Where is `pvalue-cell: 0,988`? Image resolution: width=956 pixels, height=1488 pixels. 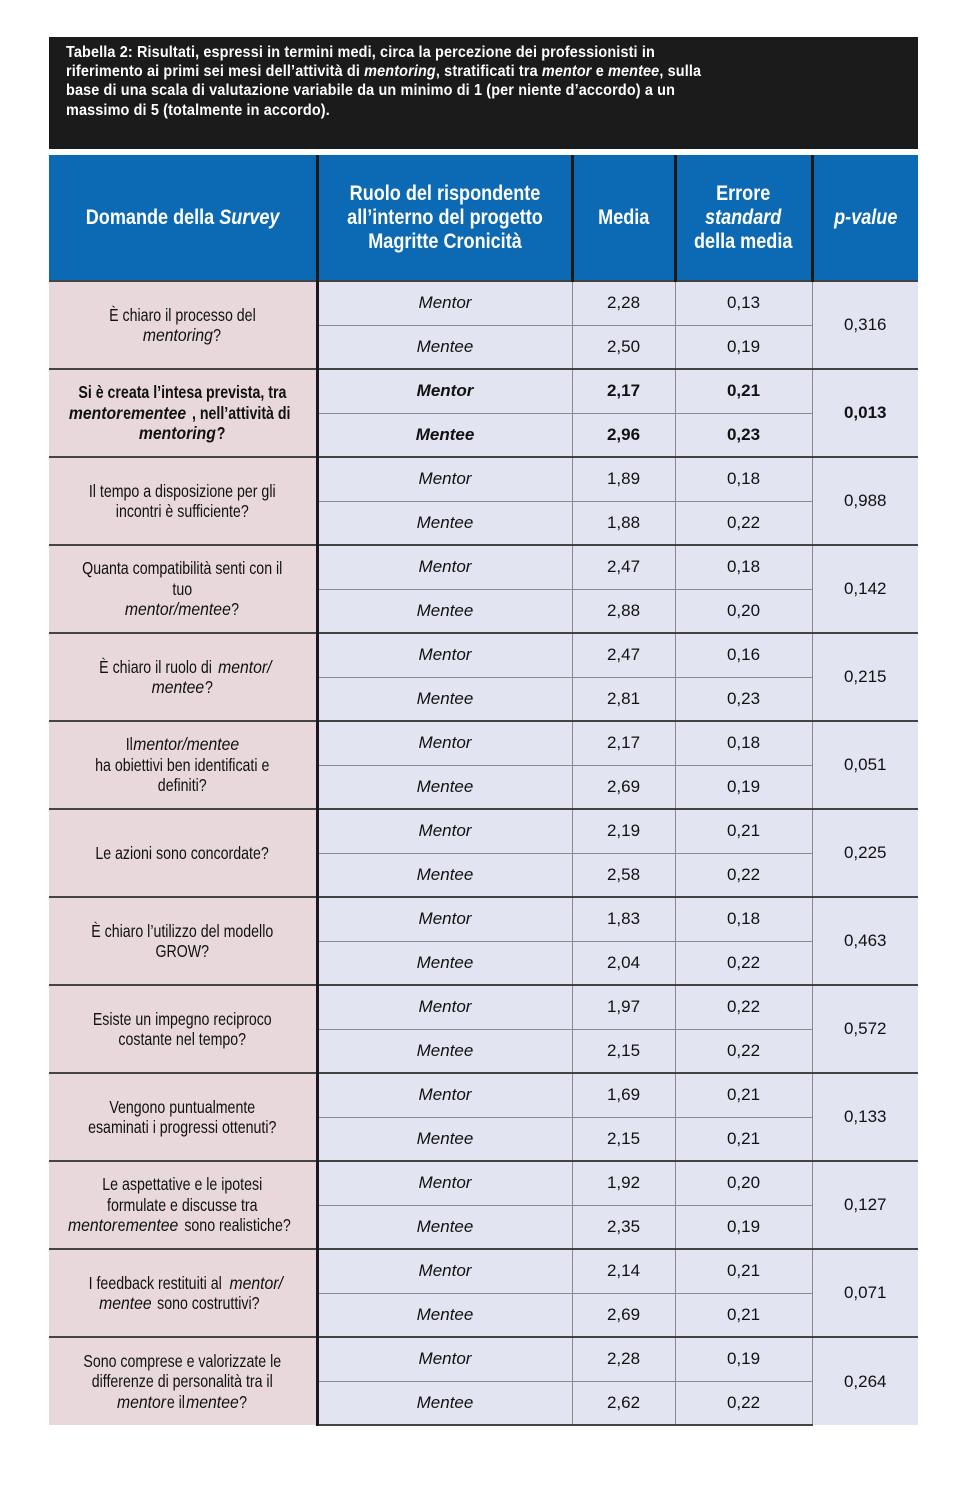
pvalue-cell: 0,988 is located at coordinates (864, 500).